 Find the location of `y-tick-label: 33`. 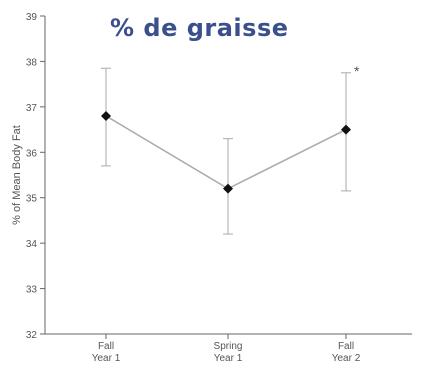

y-tick-label: 33 is located at coordinates (32, 290).